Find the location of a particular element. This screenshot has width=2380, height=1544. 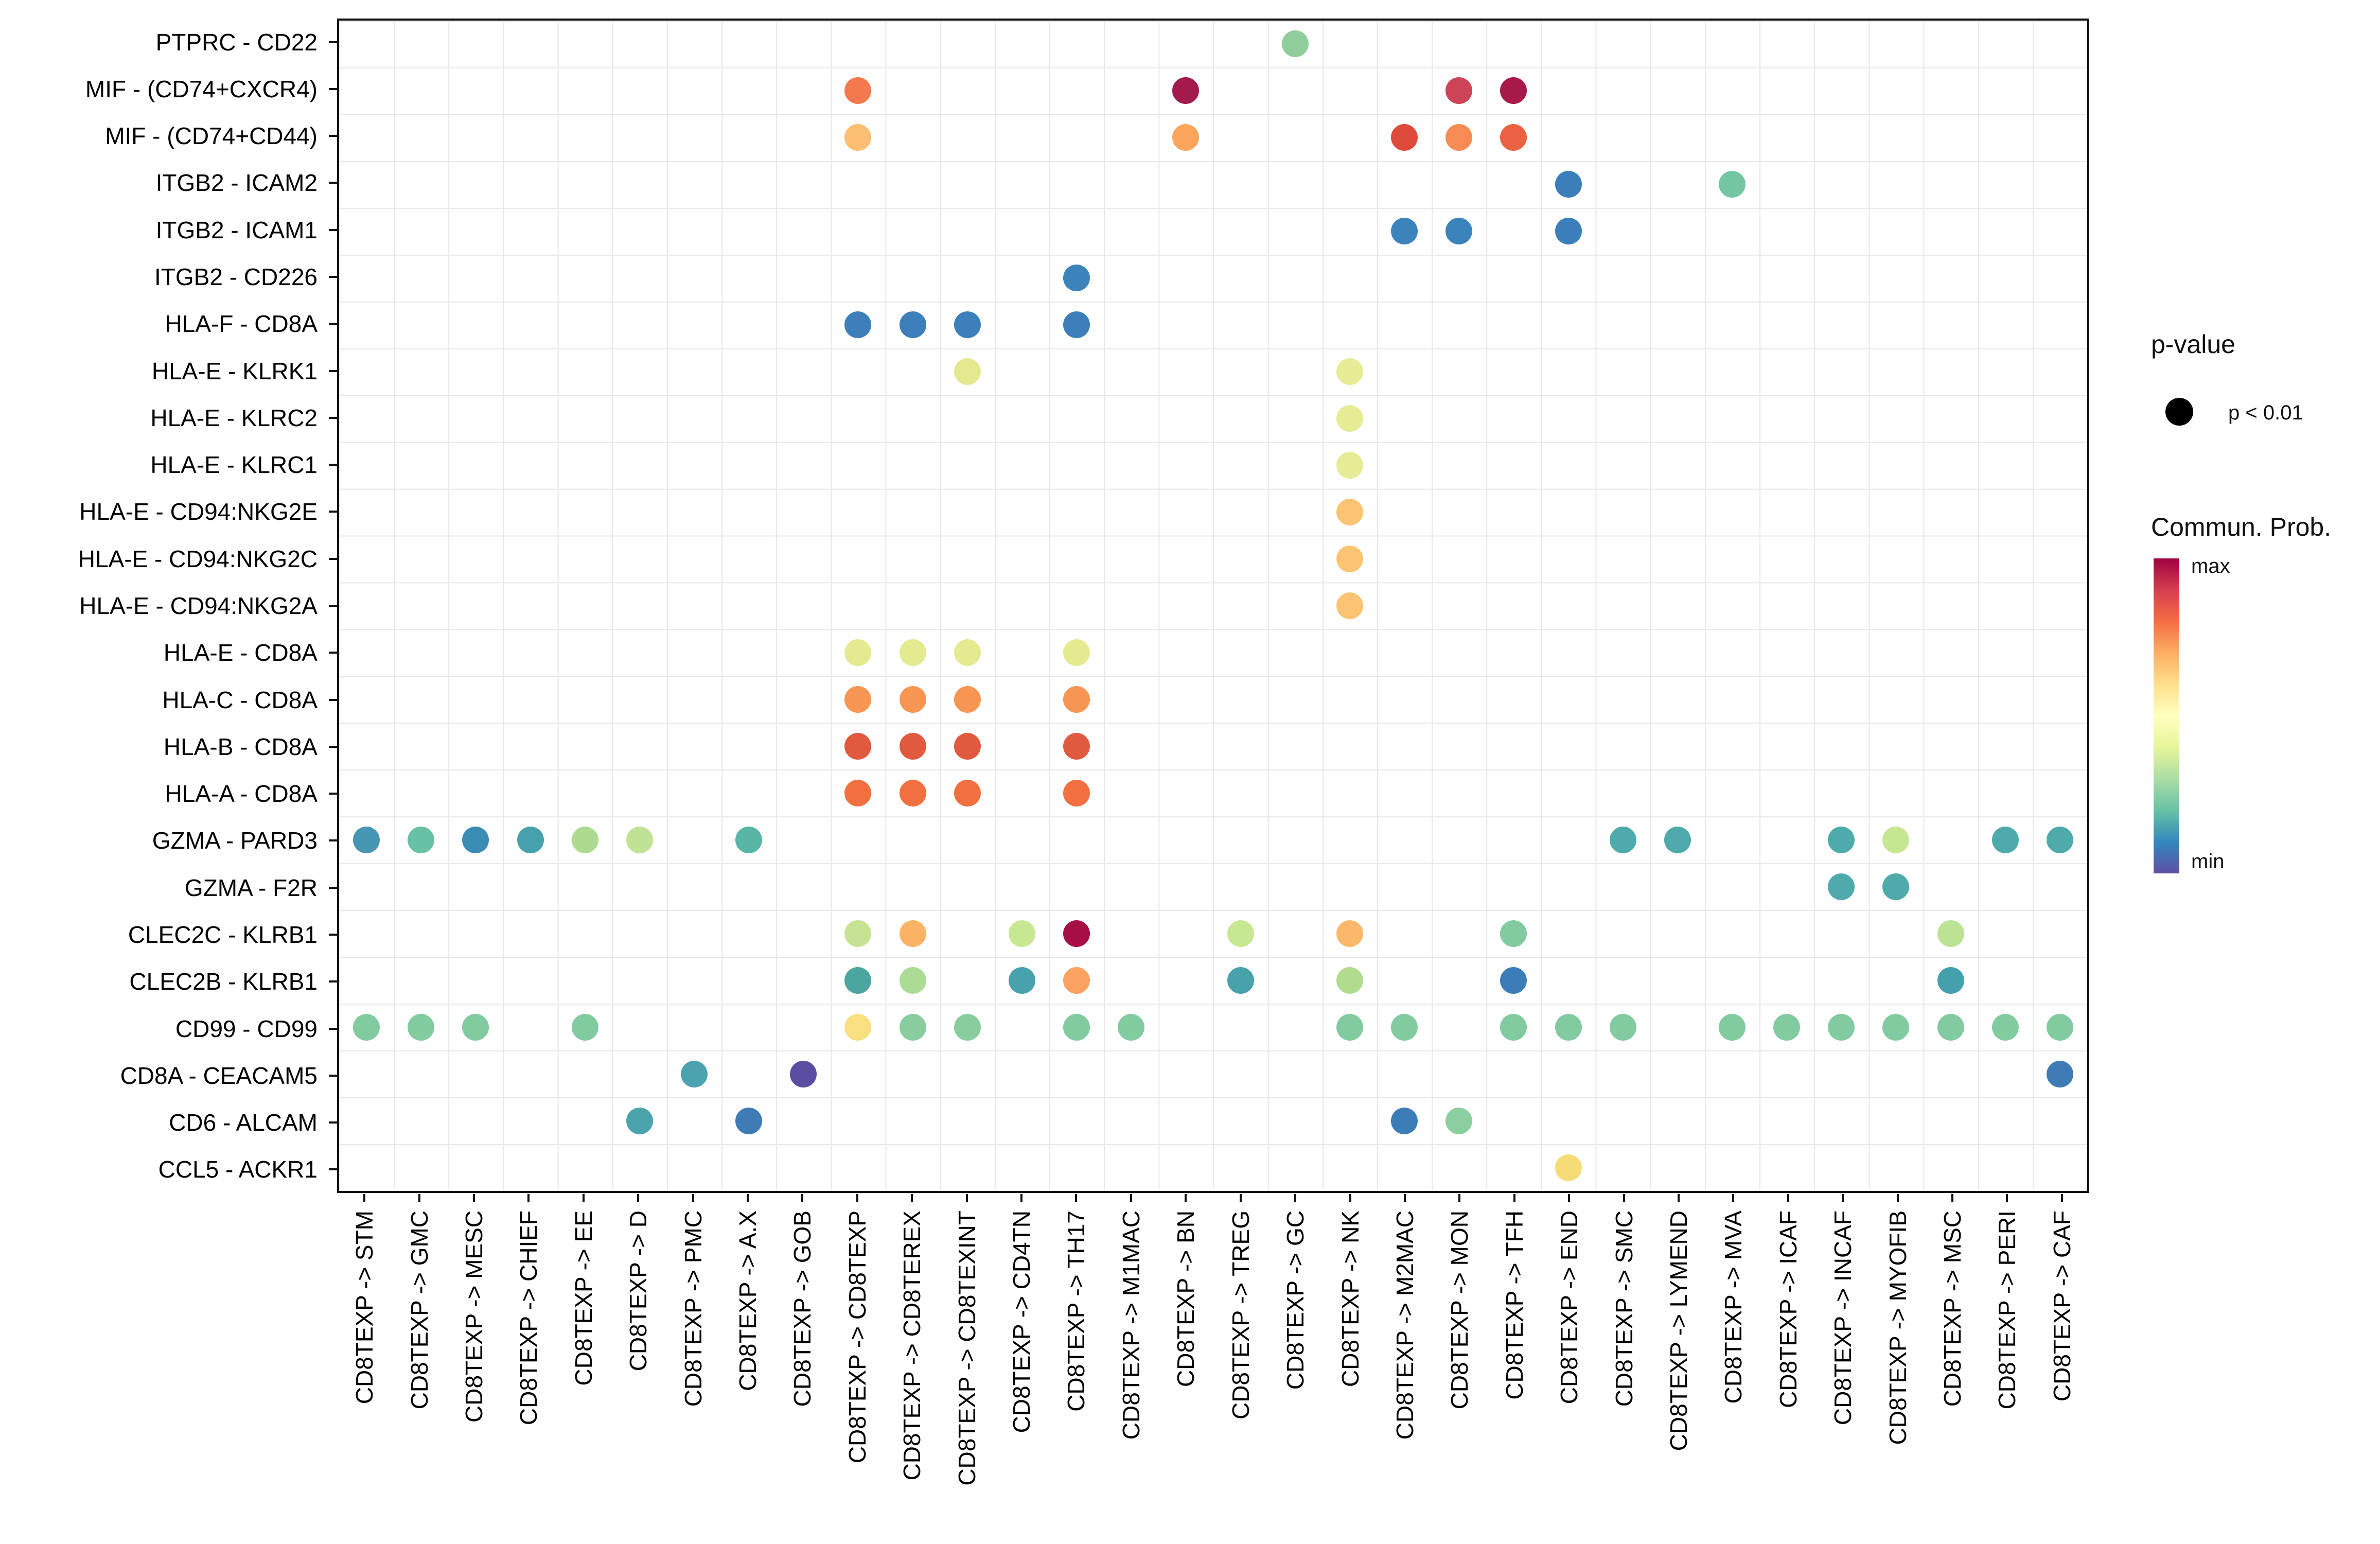

y-axis-label: CD99 - CD99 is located at coordinates (246, 1029).